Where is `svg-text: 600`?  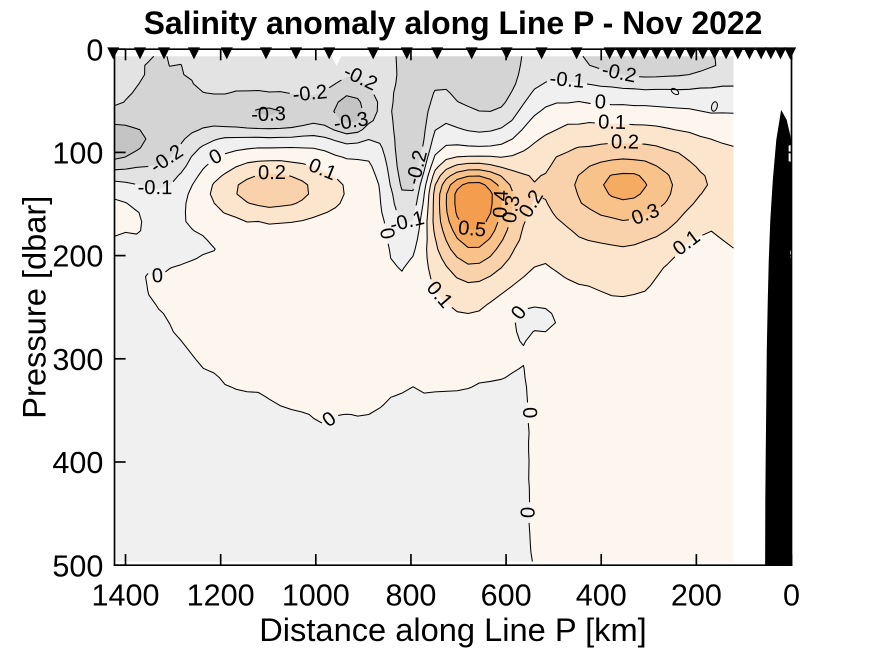 svg-text: 600 is located at coordinates (506, 595).